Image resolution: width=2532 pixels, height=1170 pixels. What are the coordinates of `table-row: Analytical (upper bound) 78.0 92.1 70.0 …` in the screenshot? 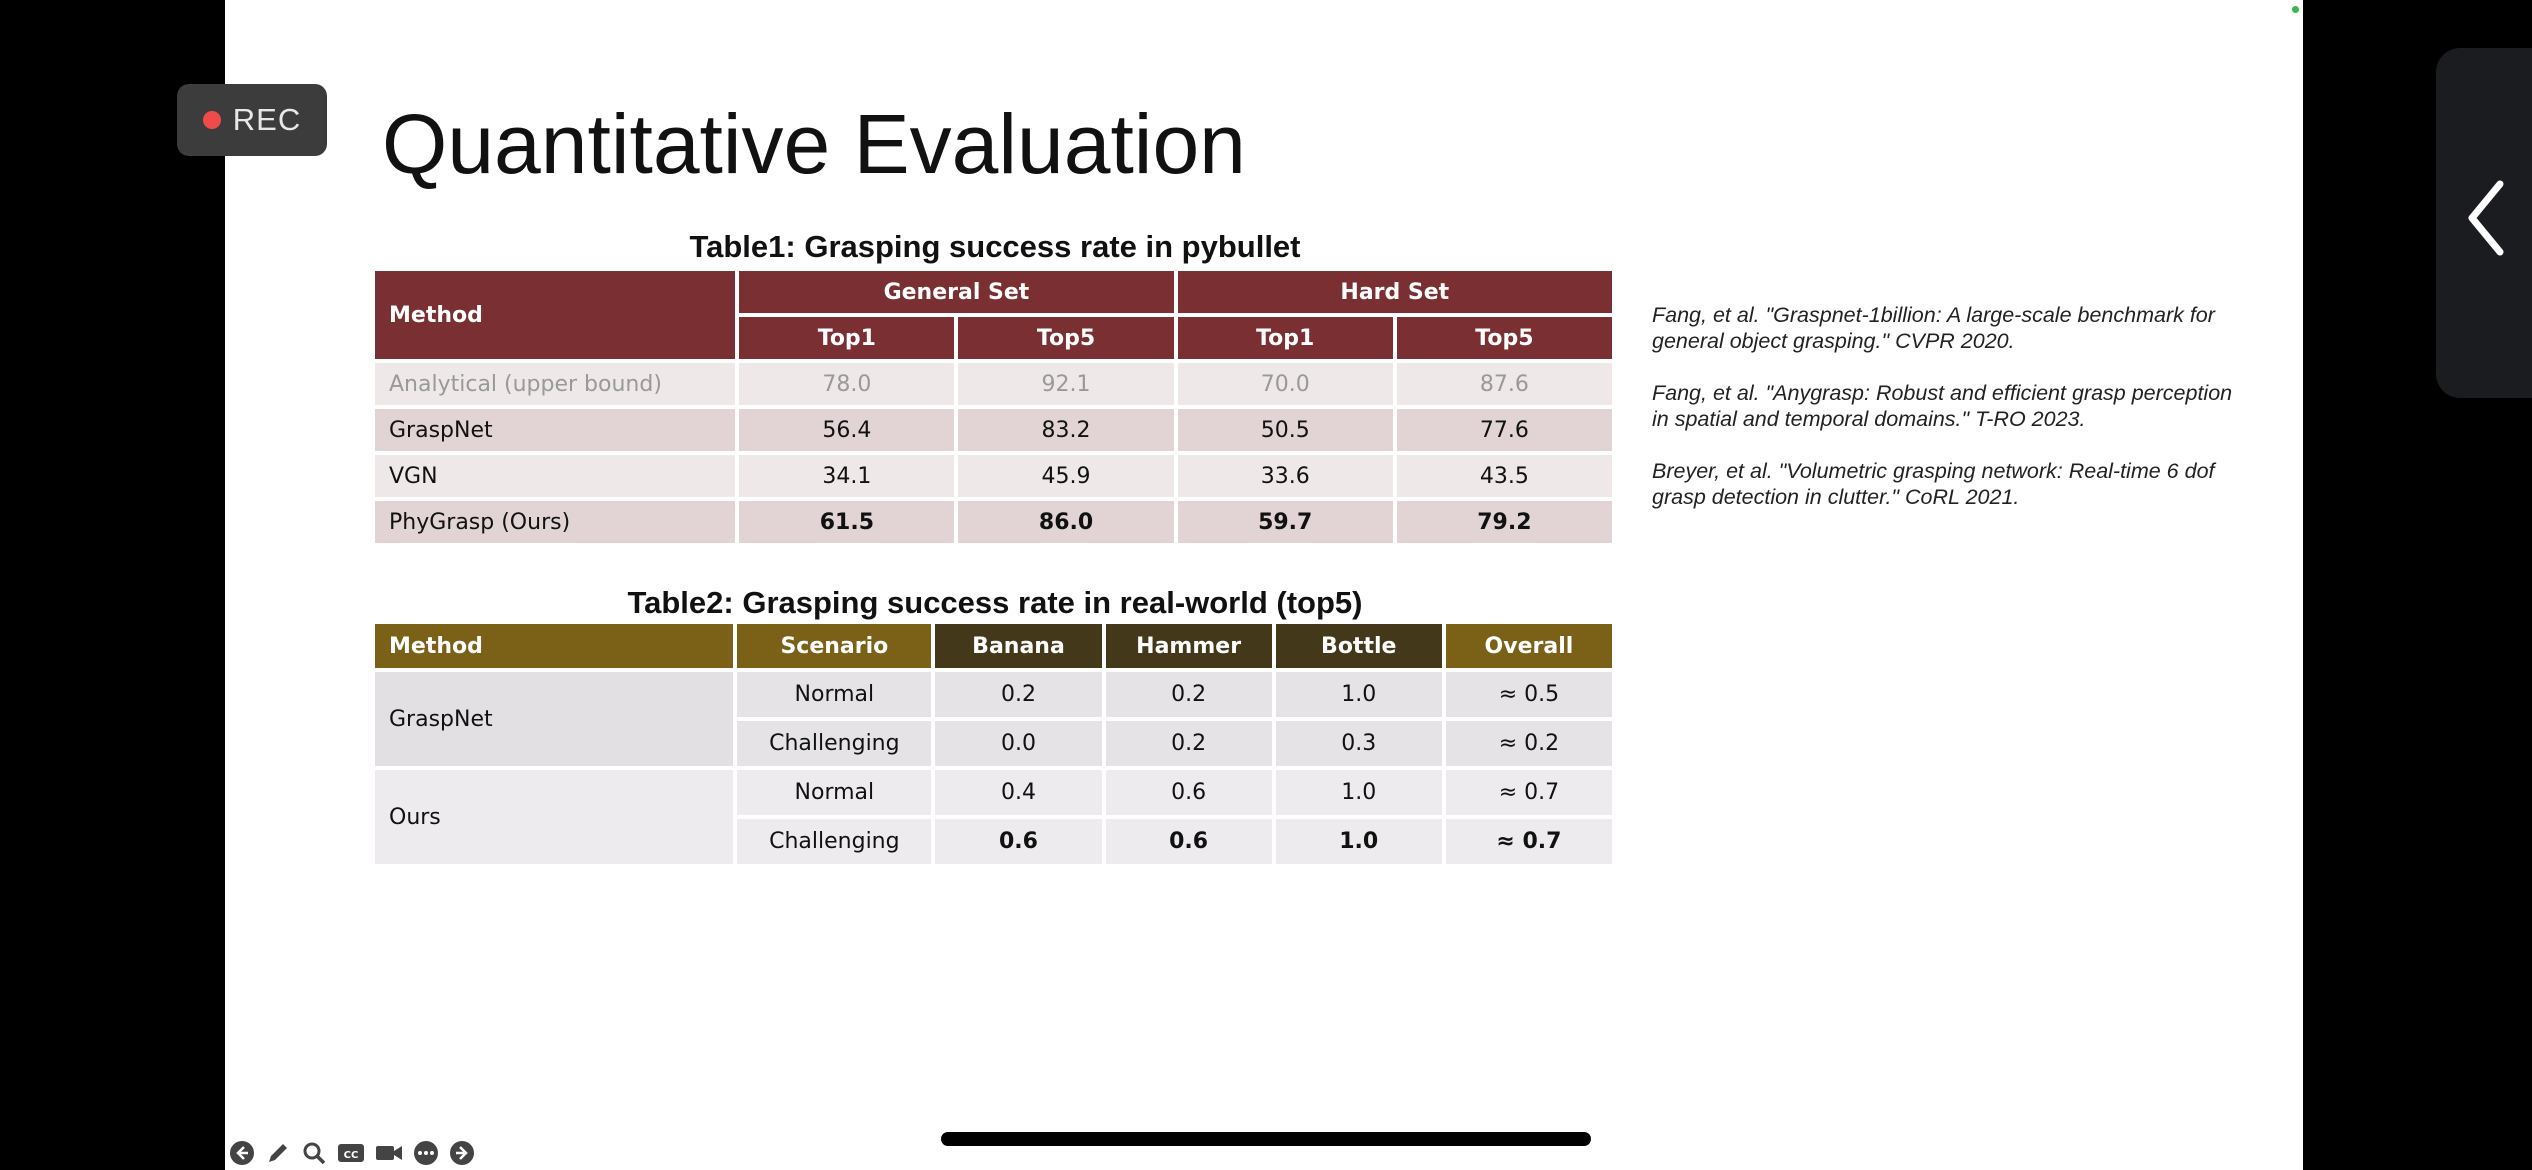 It's located at (993, 384).